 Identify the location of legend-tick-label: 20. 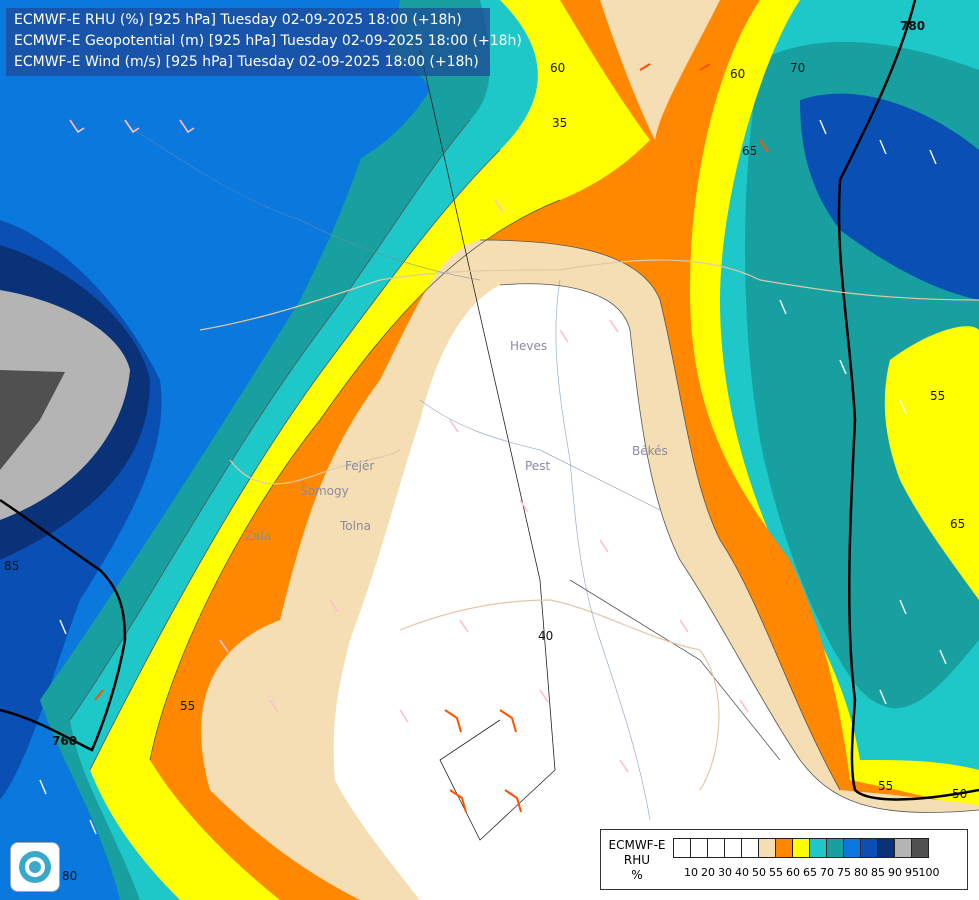
(708, 872).